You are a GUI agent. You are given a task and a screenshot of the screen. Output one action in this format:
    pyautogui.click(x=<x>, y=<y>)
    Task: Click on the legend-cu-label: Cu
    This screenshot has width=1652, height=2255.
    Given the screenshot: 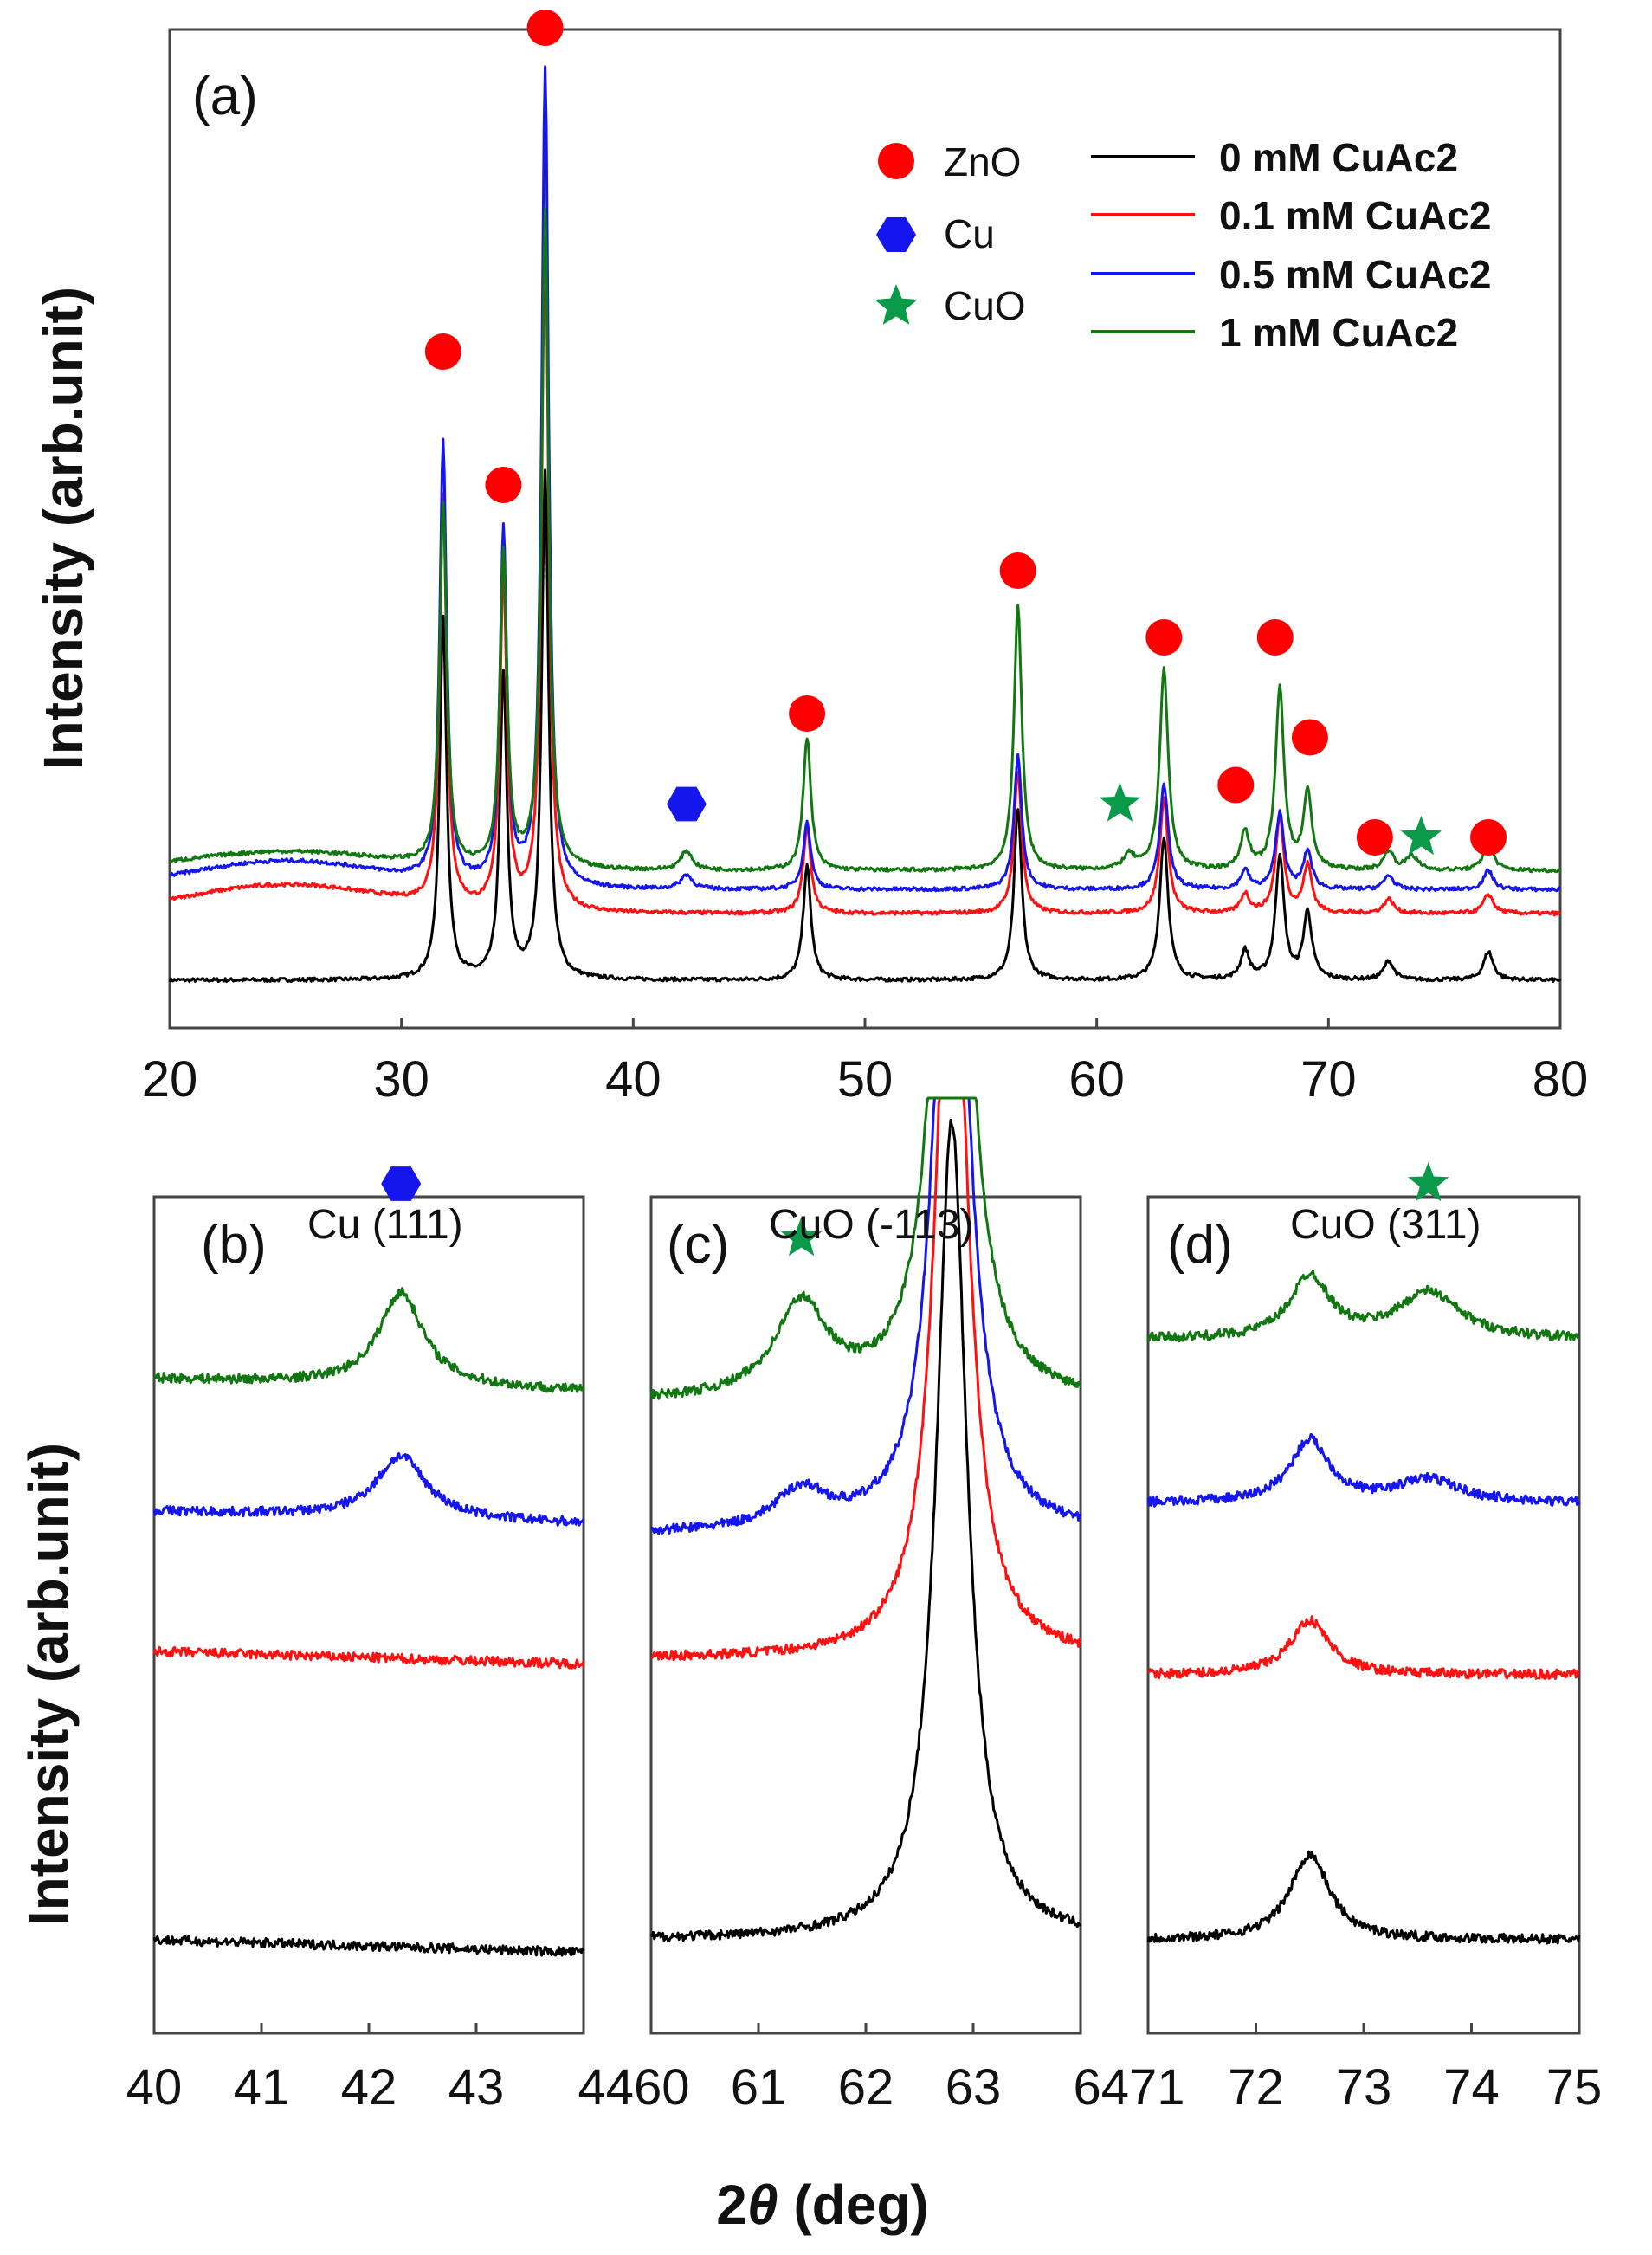 What is the action you would take?
    pyautogui.click(x=969, y=233)
    